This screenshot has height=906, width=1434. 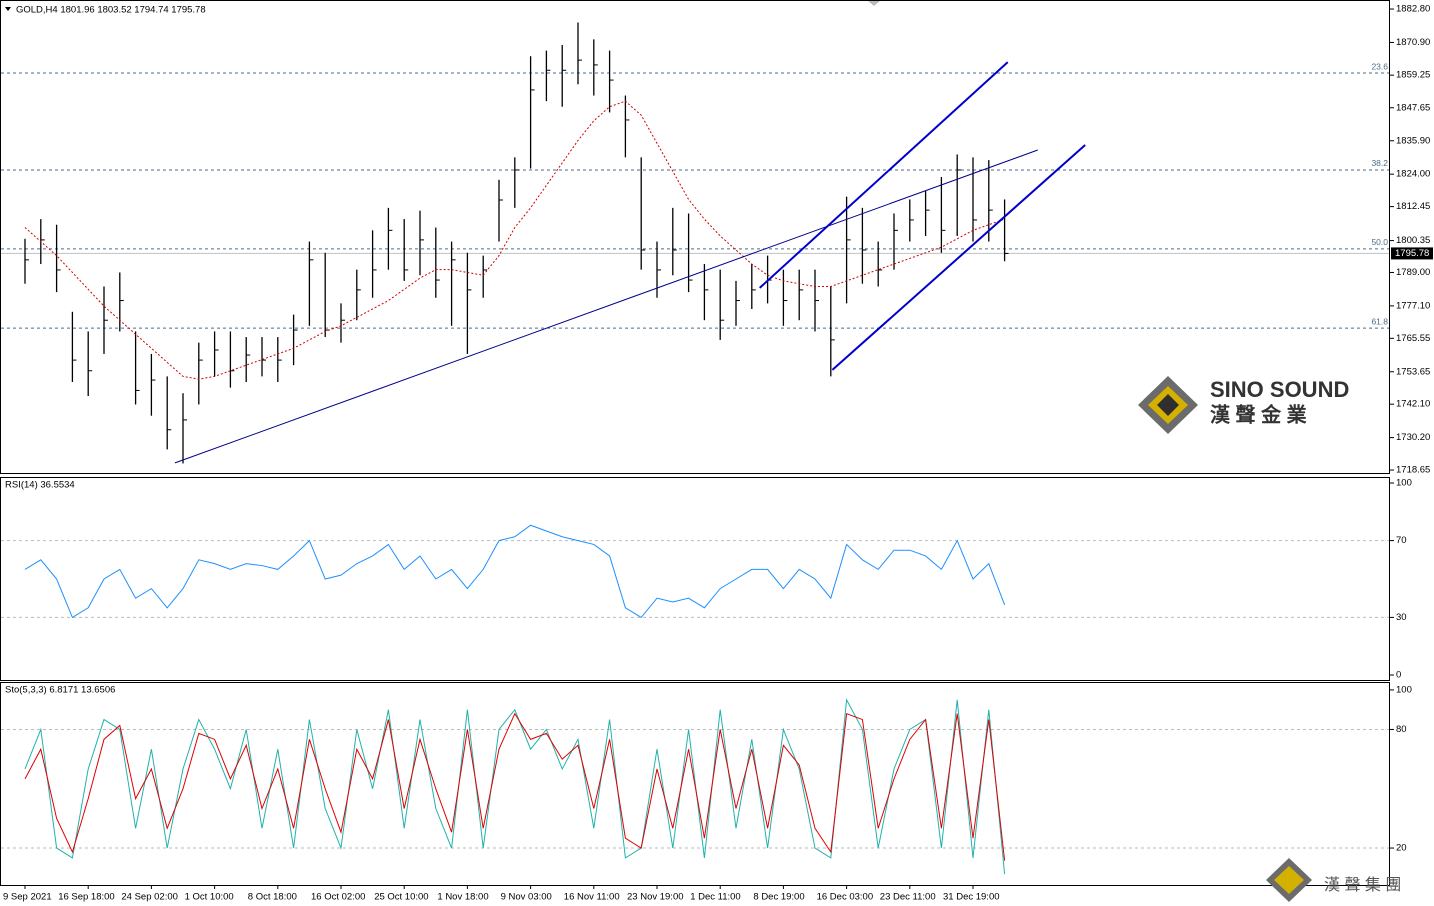 I want to click on x-tick-label: 16 Sep 18:00, so click(x=86, y=897).